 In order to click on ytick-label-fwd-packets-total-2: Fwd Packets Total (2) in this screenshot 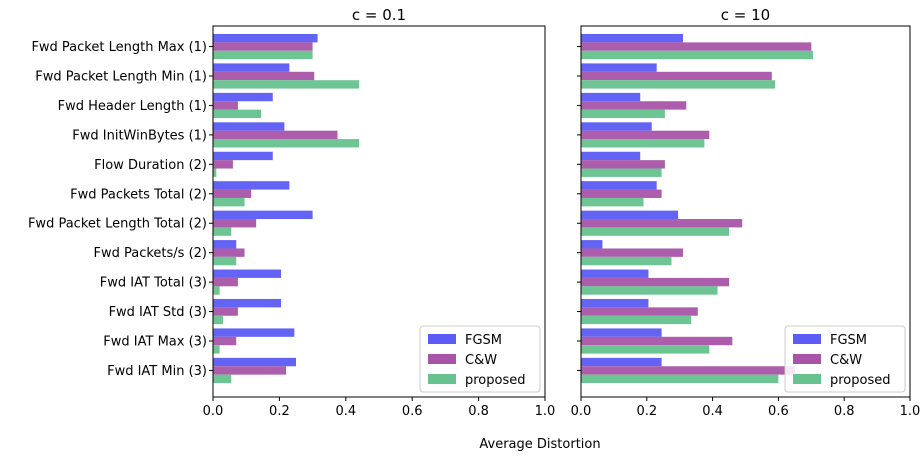, I will do `click(138, 194)`.